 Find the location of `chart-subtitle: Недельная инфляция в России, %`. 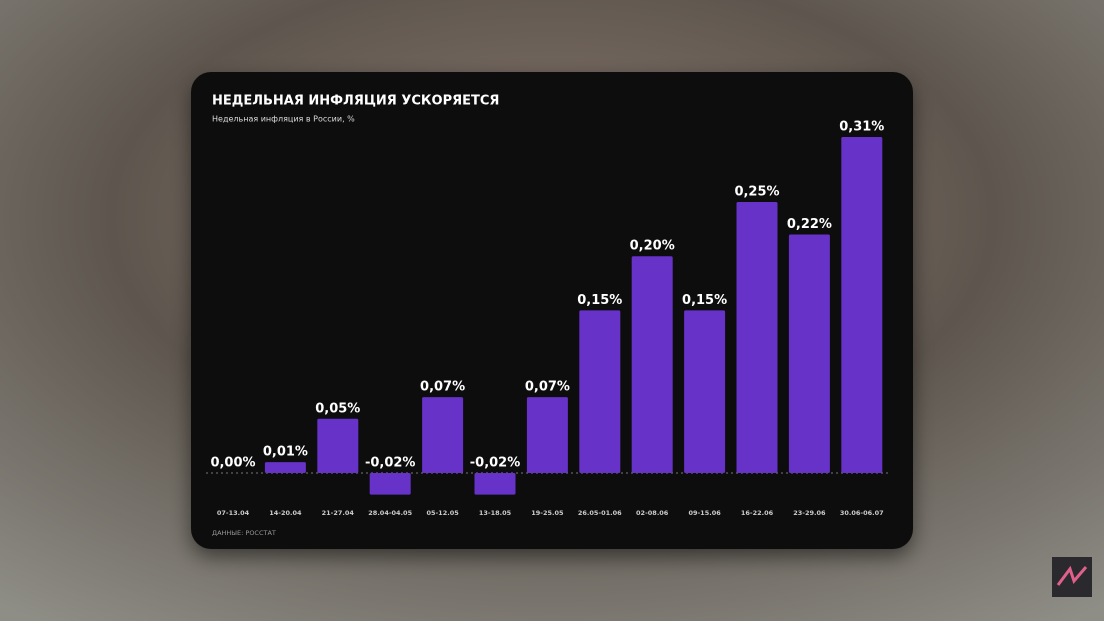

chart-subtitle: Недельная инфляция в России, % is located at coordinates (283, 119).